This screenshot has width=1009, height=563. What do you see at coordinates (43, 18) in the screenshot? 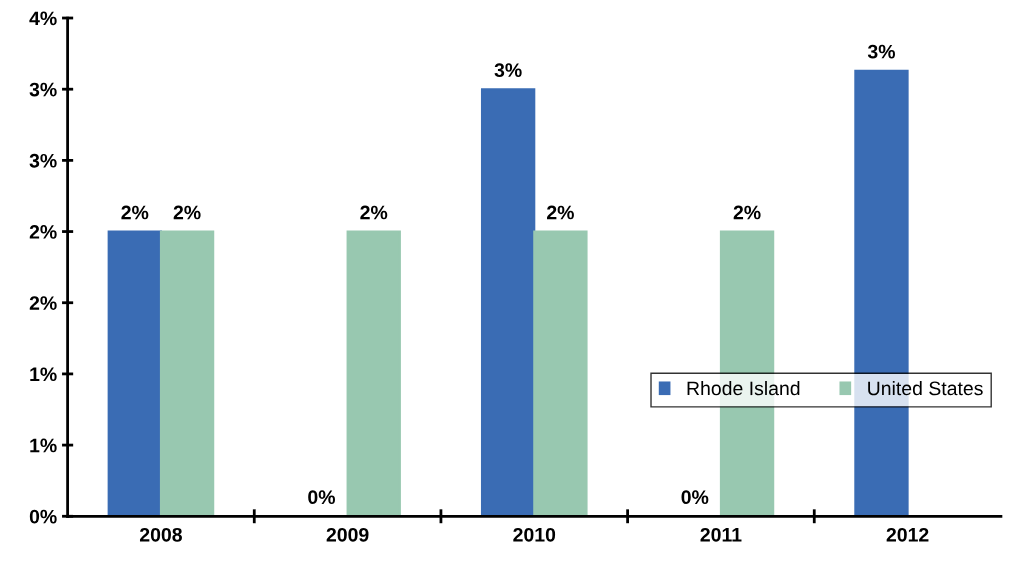
I see `y-tick-label: 4%` at bounding box center [43, 18].